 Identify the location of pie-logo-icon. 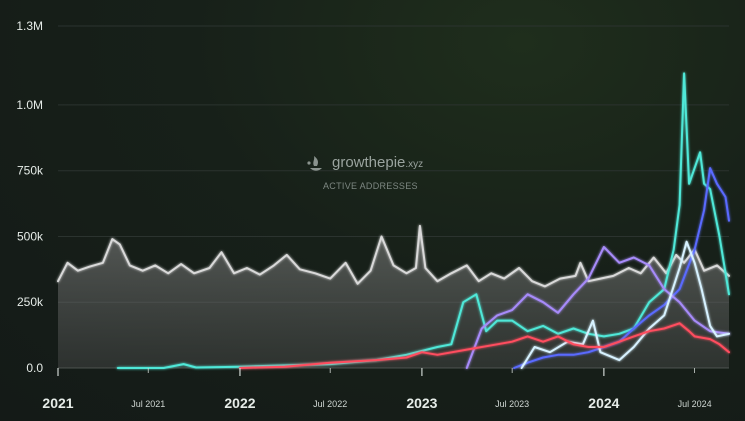
(314, 163).